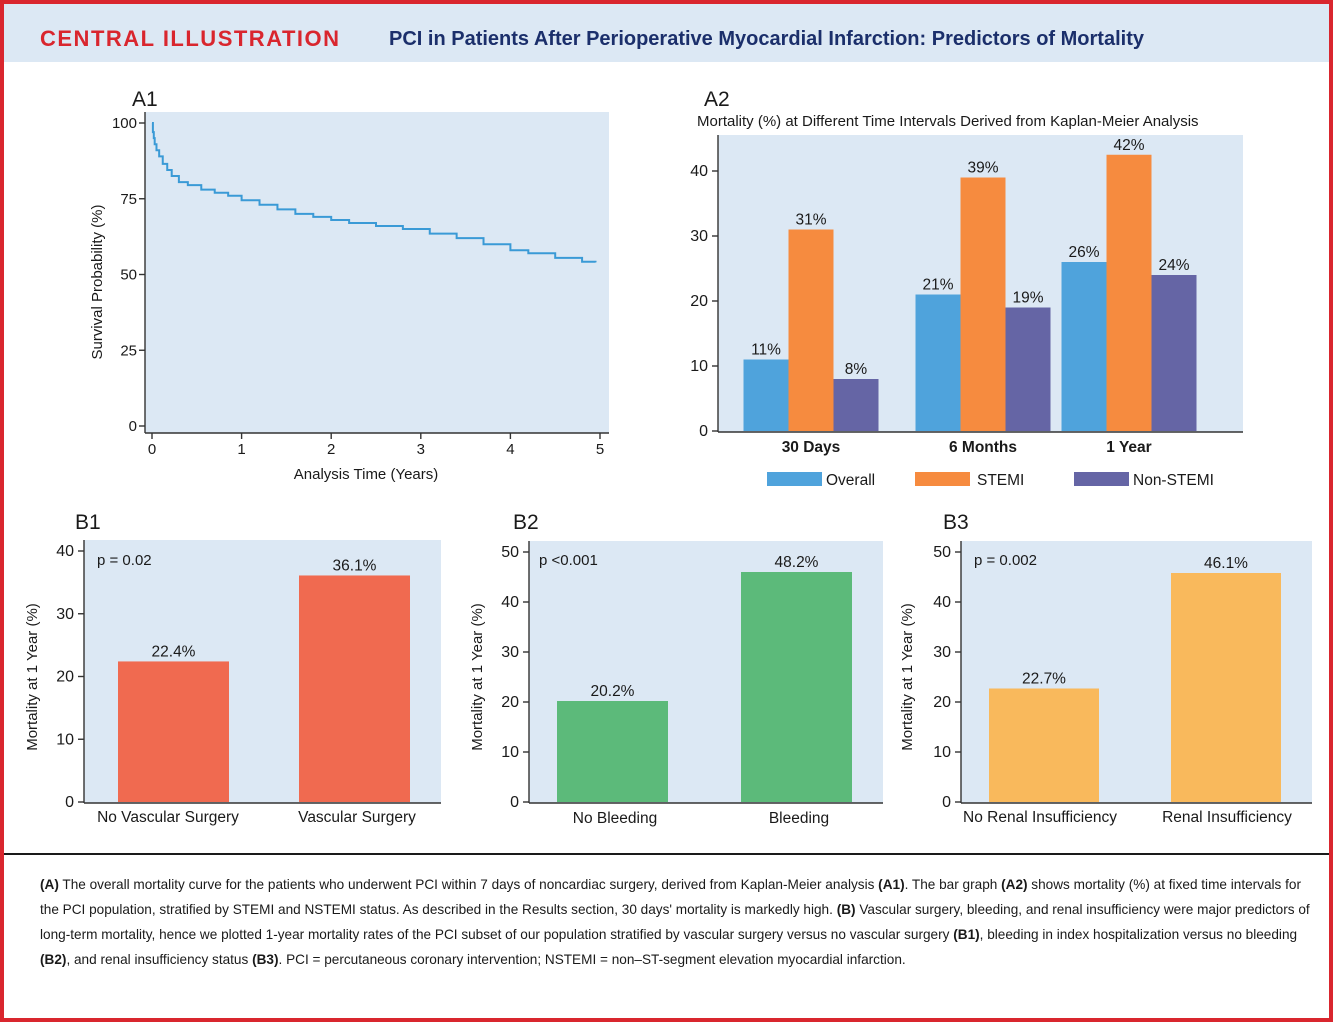  What do you see at coordinates (983, 447) in the screenshot?
I see `a2-category-label: 6 Months` at bounding box center [983, 447].